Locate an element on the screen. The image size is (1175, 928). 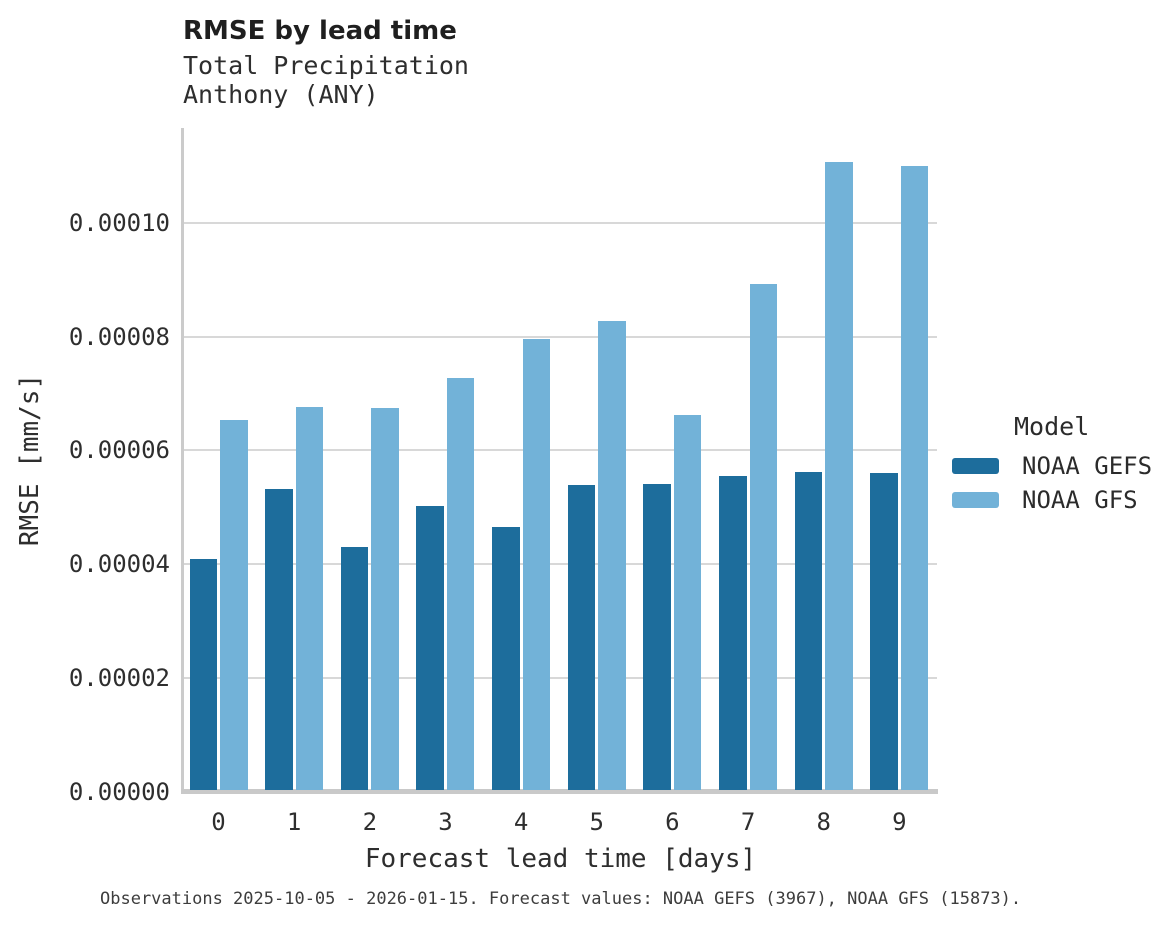
chart-subtitle-location: Anthony (ANY) is located at coordinates (281, 94).